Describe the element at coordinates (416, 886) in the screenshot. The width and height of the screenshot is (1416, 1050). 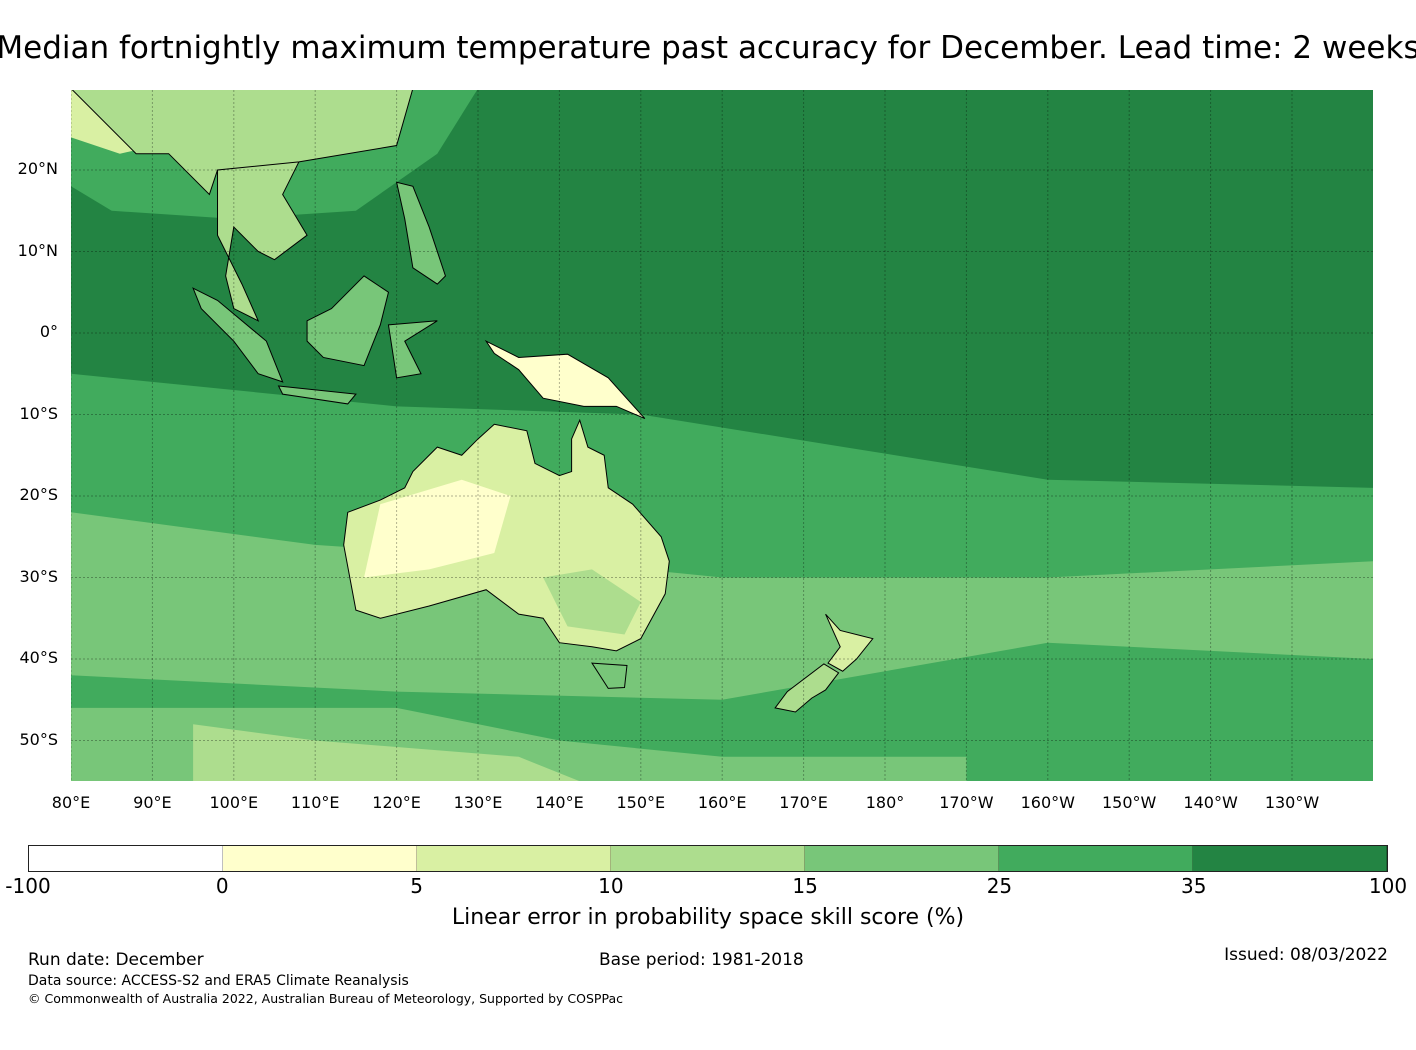
I see `colorbar-tick-label: 5` at that location.